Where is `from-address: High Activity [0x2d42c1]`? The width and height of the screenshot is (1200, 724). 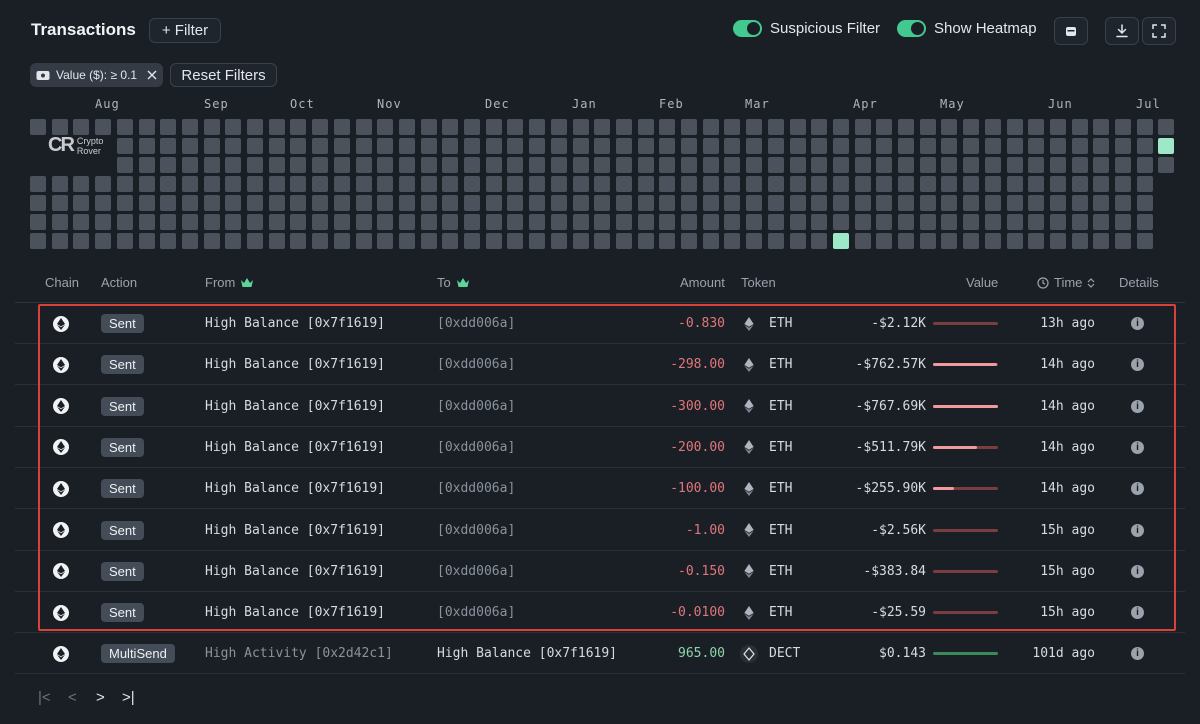 from-address: High Activity [0x2d42c1] is located at coordinates (299, 654).